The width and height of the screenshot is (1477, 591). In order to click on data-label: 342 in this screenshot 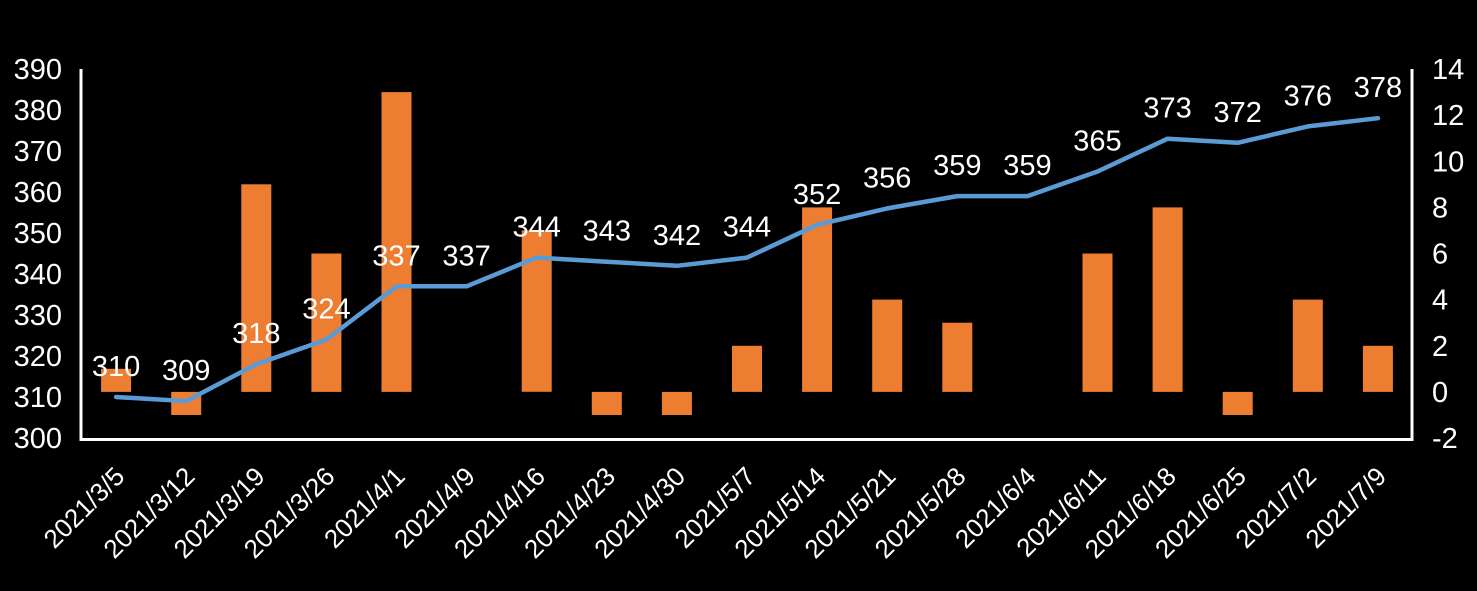, I will do `click(677, 236)`.